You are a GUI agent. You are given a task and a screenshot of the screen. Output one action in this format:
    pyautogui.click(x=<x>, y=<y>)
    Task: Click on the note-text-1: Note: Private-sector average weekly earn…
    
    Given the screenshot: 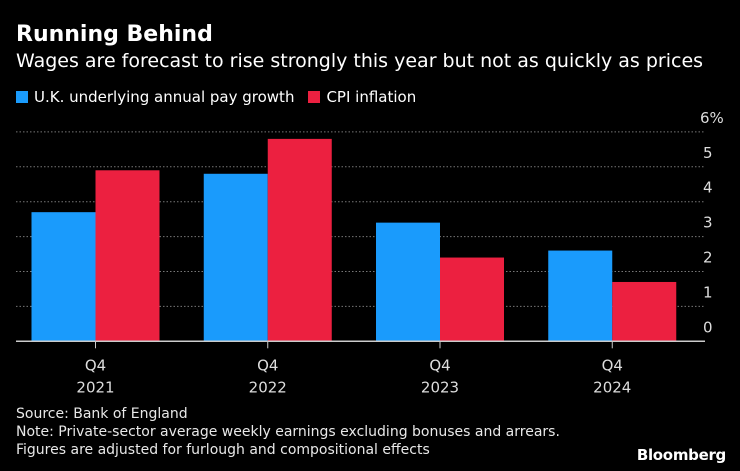 What is the action you would take?
    pyautogui.click(x=288, y=432)
    